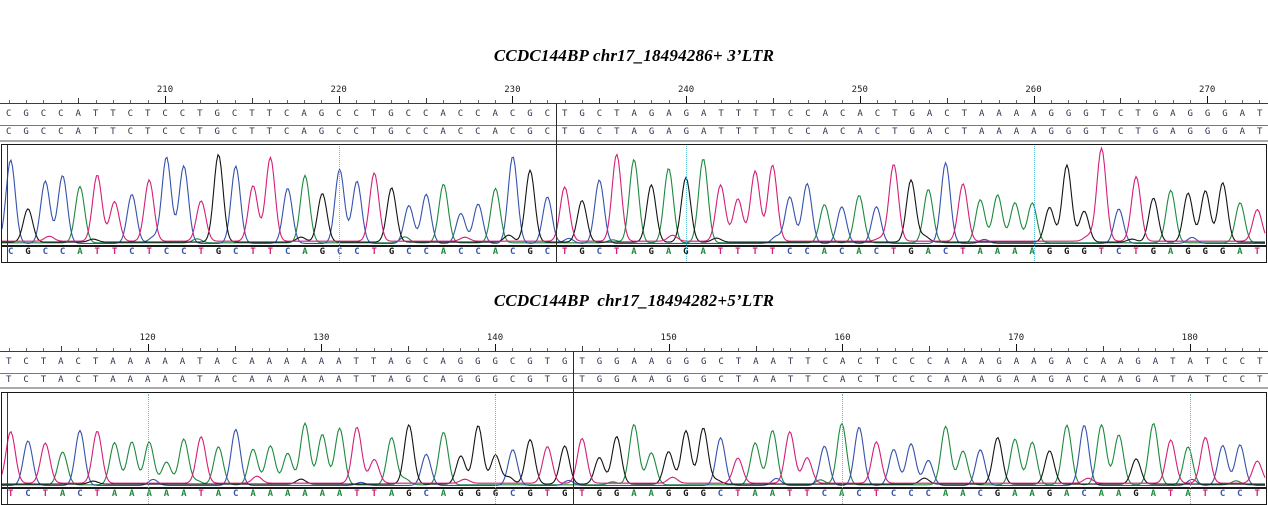 The width and height of the screenshot is (1268, 505). What do you see at coordinates (1189, 338) in the screenshot?
I see `ruler-tick-label: 180` at bounding box center [1189, 338].